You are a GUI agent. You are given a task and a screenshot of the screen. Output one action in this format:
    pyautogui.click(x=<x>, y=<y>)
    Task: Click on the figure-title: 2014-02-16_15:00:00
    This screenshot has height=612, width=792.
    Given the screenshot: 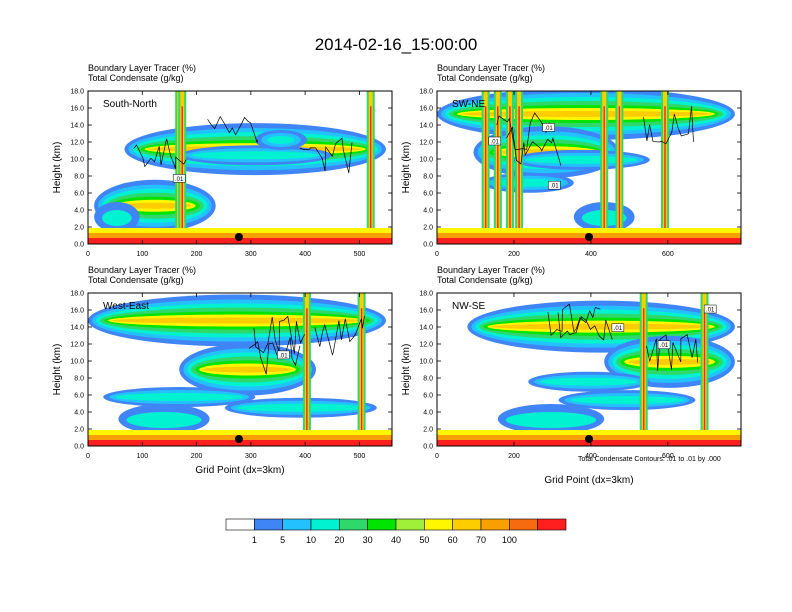 What is the action you would take?
    pyautogui.click(x=396, y=44)
    